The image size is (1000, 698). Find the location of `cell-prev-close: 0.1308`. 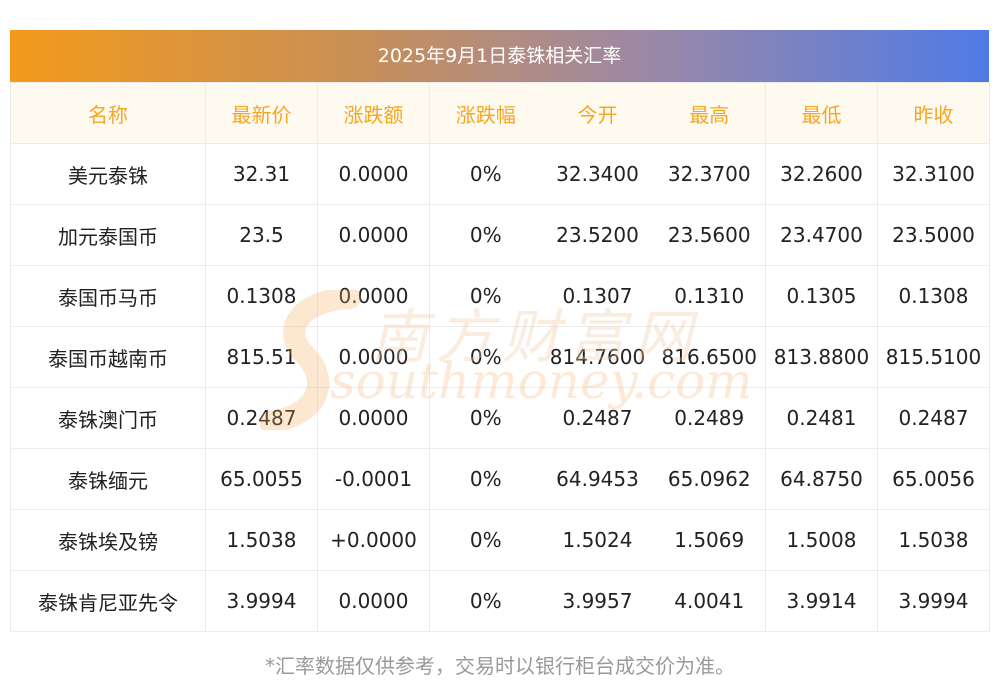

cell-prev-close: 0.1308 is located at coordinates (933, 296).